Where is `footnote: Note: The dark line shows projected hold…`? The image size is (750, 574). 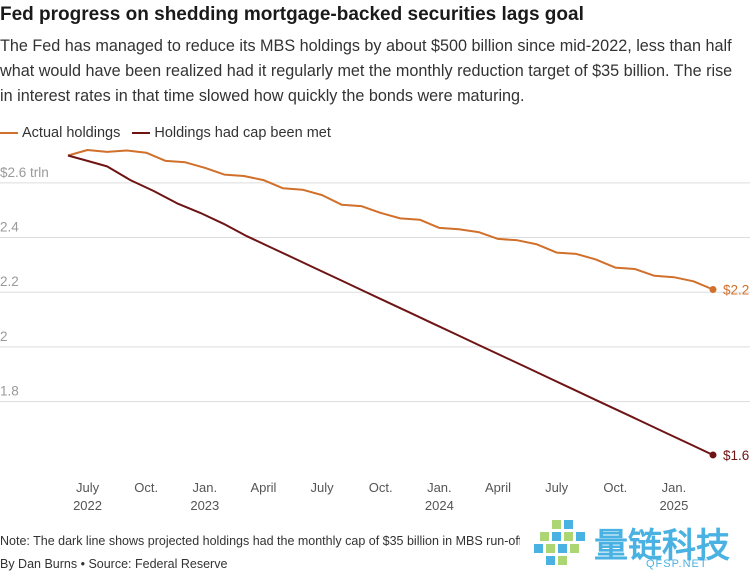 footnote: Note: The dark line shows projected hold… is located at coordinates (260, 541).